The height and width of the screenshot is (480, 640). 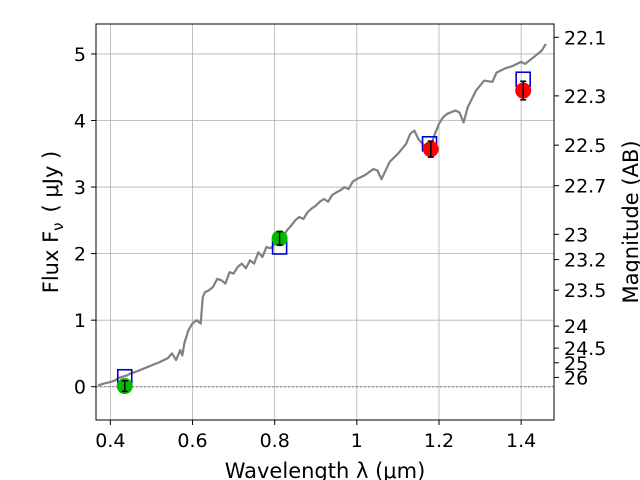 What do you see at coordinates (585, 38) in the screenshot?
I see `y2-tick-label: 22.1` at bounding box center [585, 38].